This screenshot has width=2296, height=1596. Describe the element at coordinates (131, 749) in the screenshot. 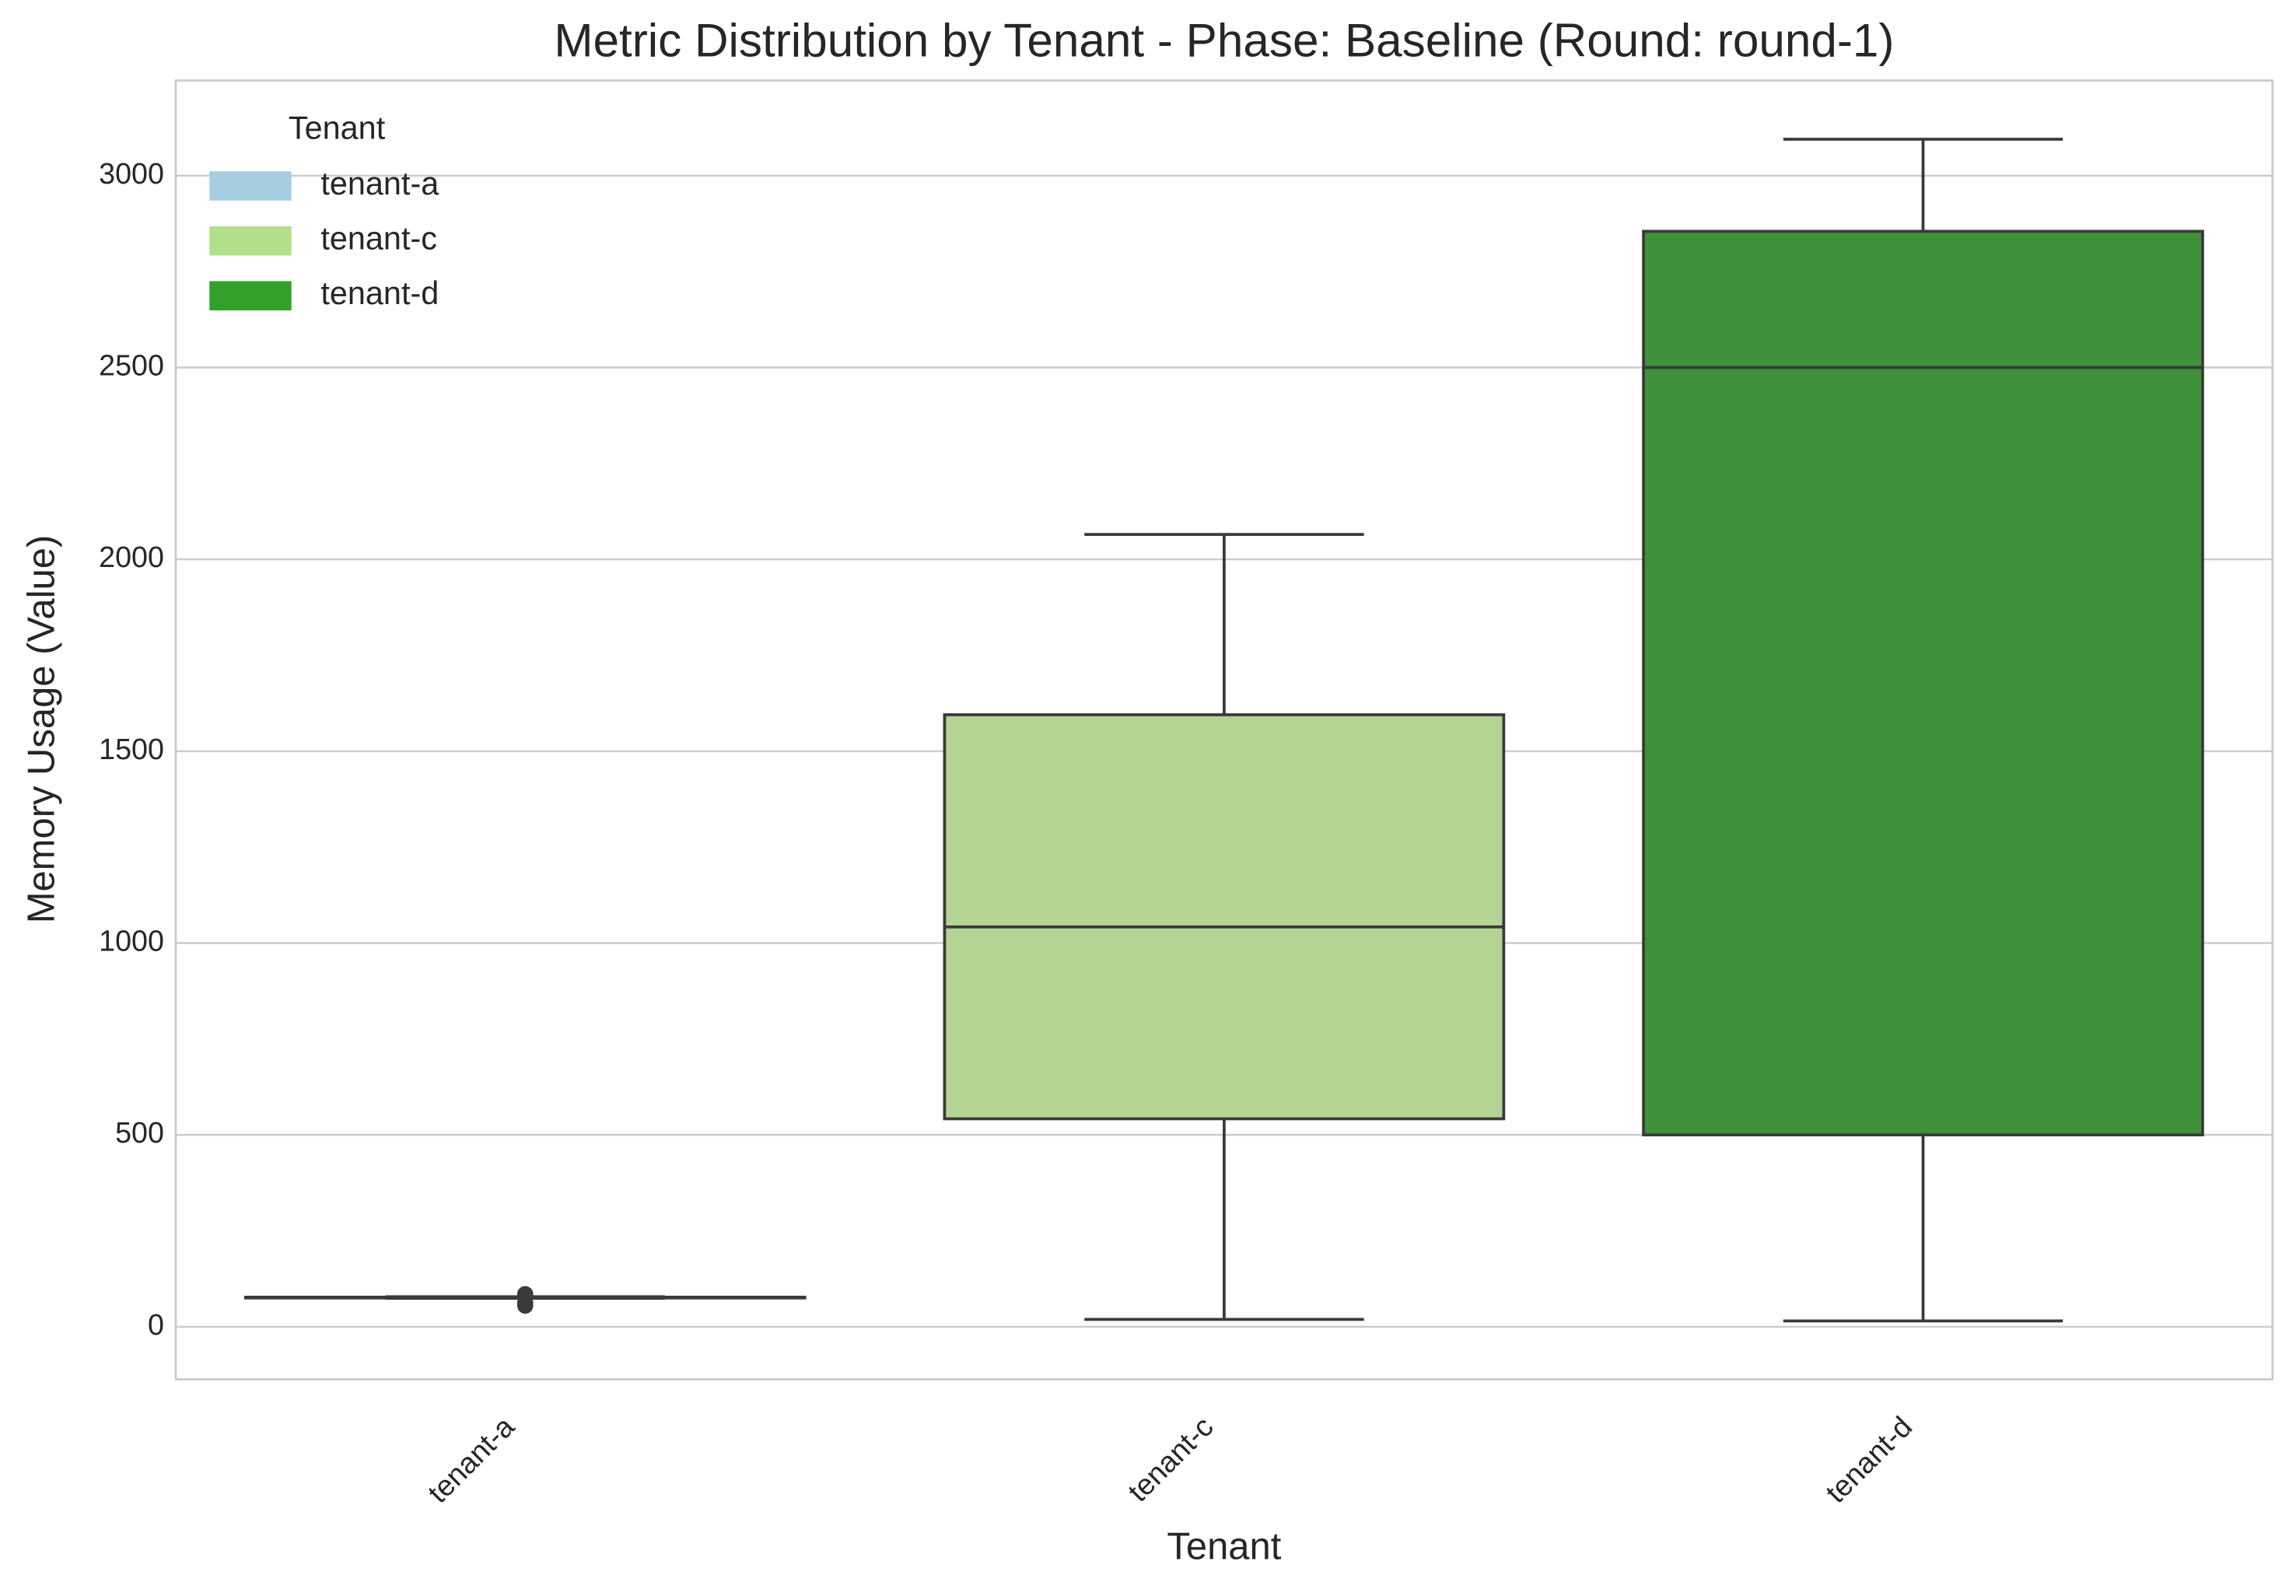

I see `y-tick-label: 1500` at that location.